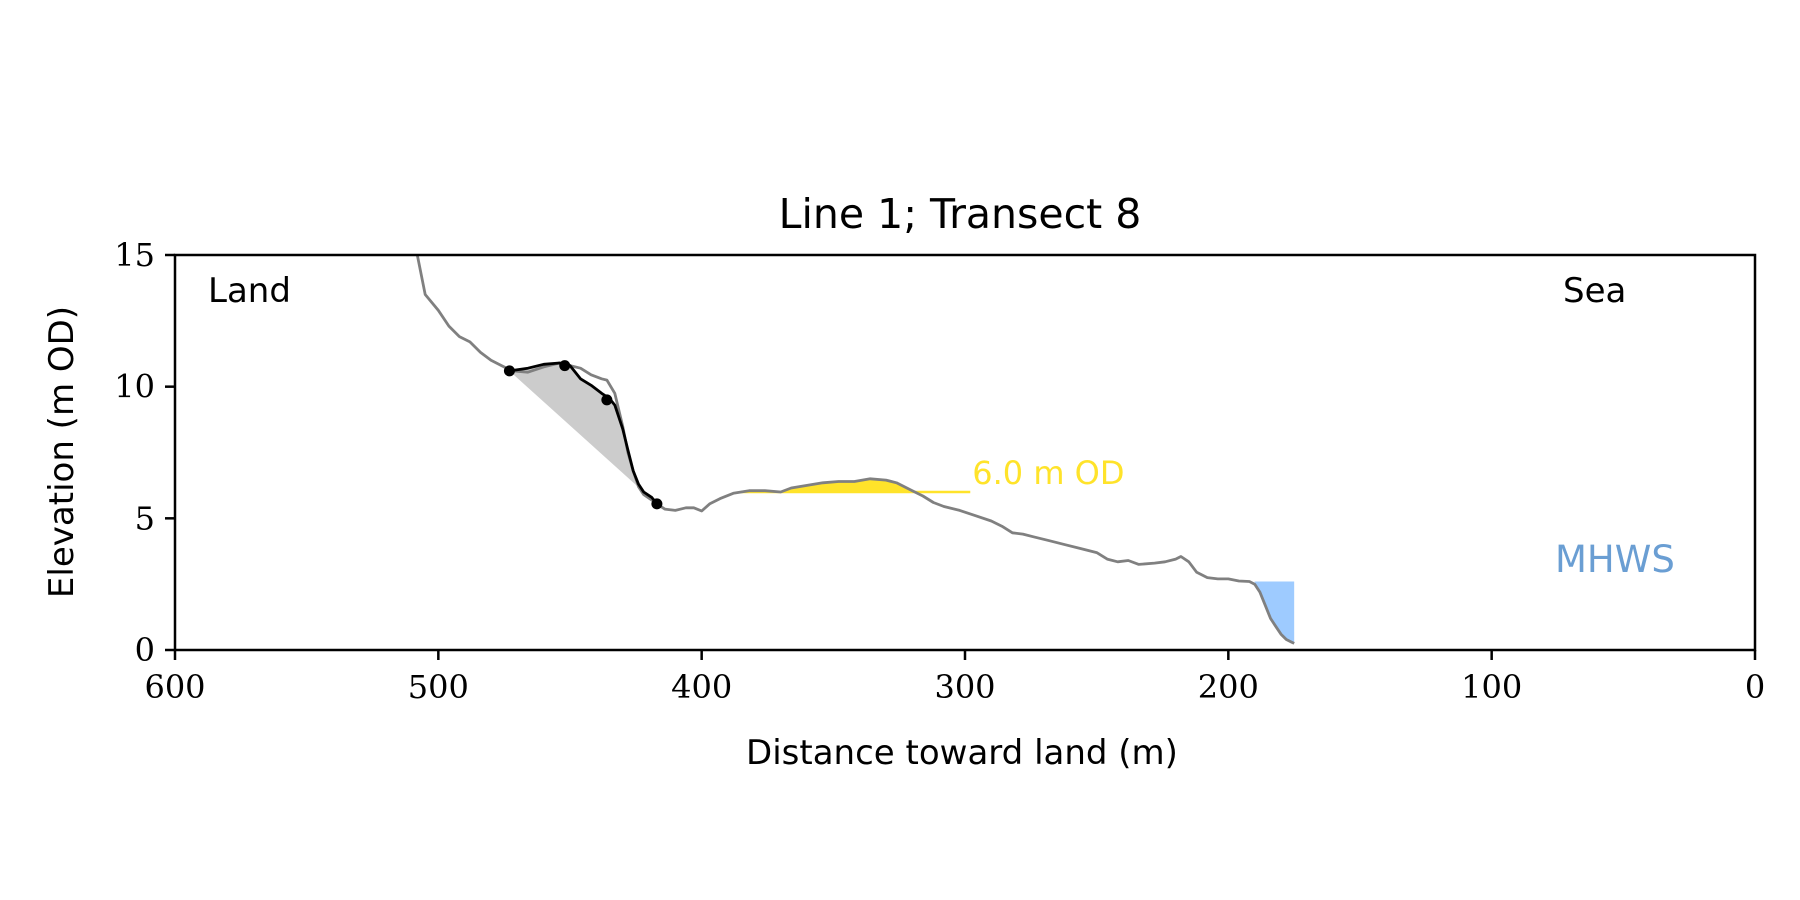  What do you see at coordinates (1615, 559) in the screenshot?
I see `mhws-label: MHWS` at bounding box center [1615, 559].